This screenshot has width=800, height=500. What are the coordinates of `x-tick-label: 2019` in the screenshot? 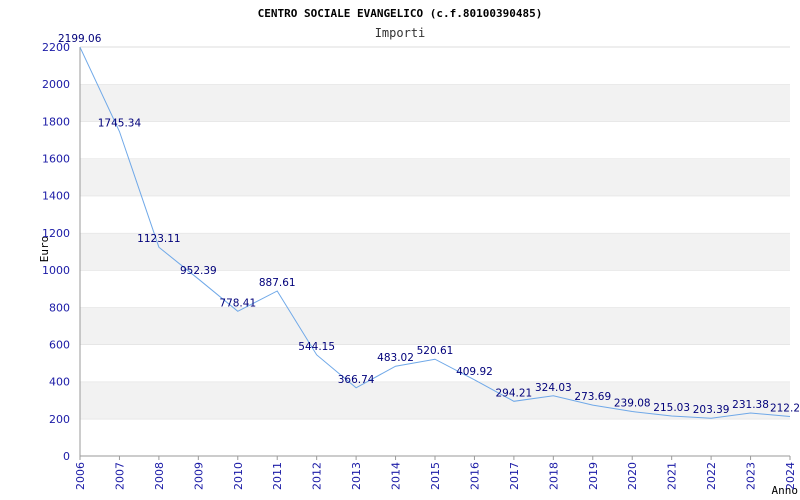 It's located at (593, 476).